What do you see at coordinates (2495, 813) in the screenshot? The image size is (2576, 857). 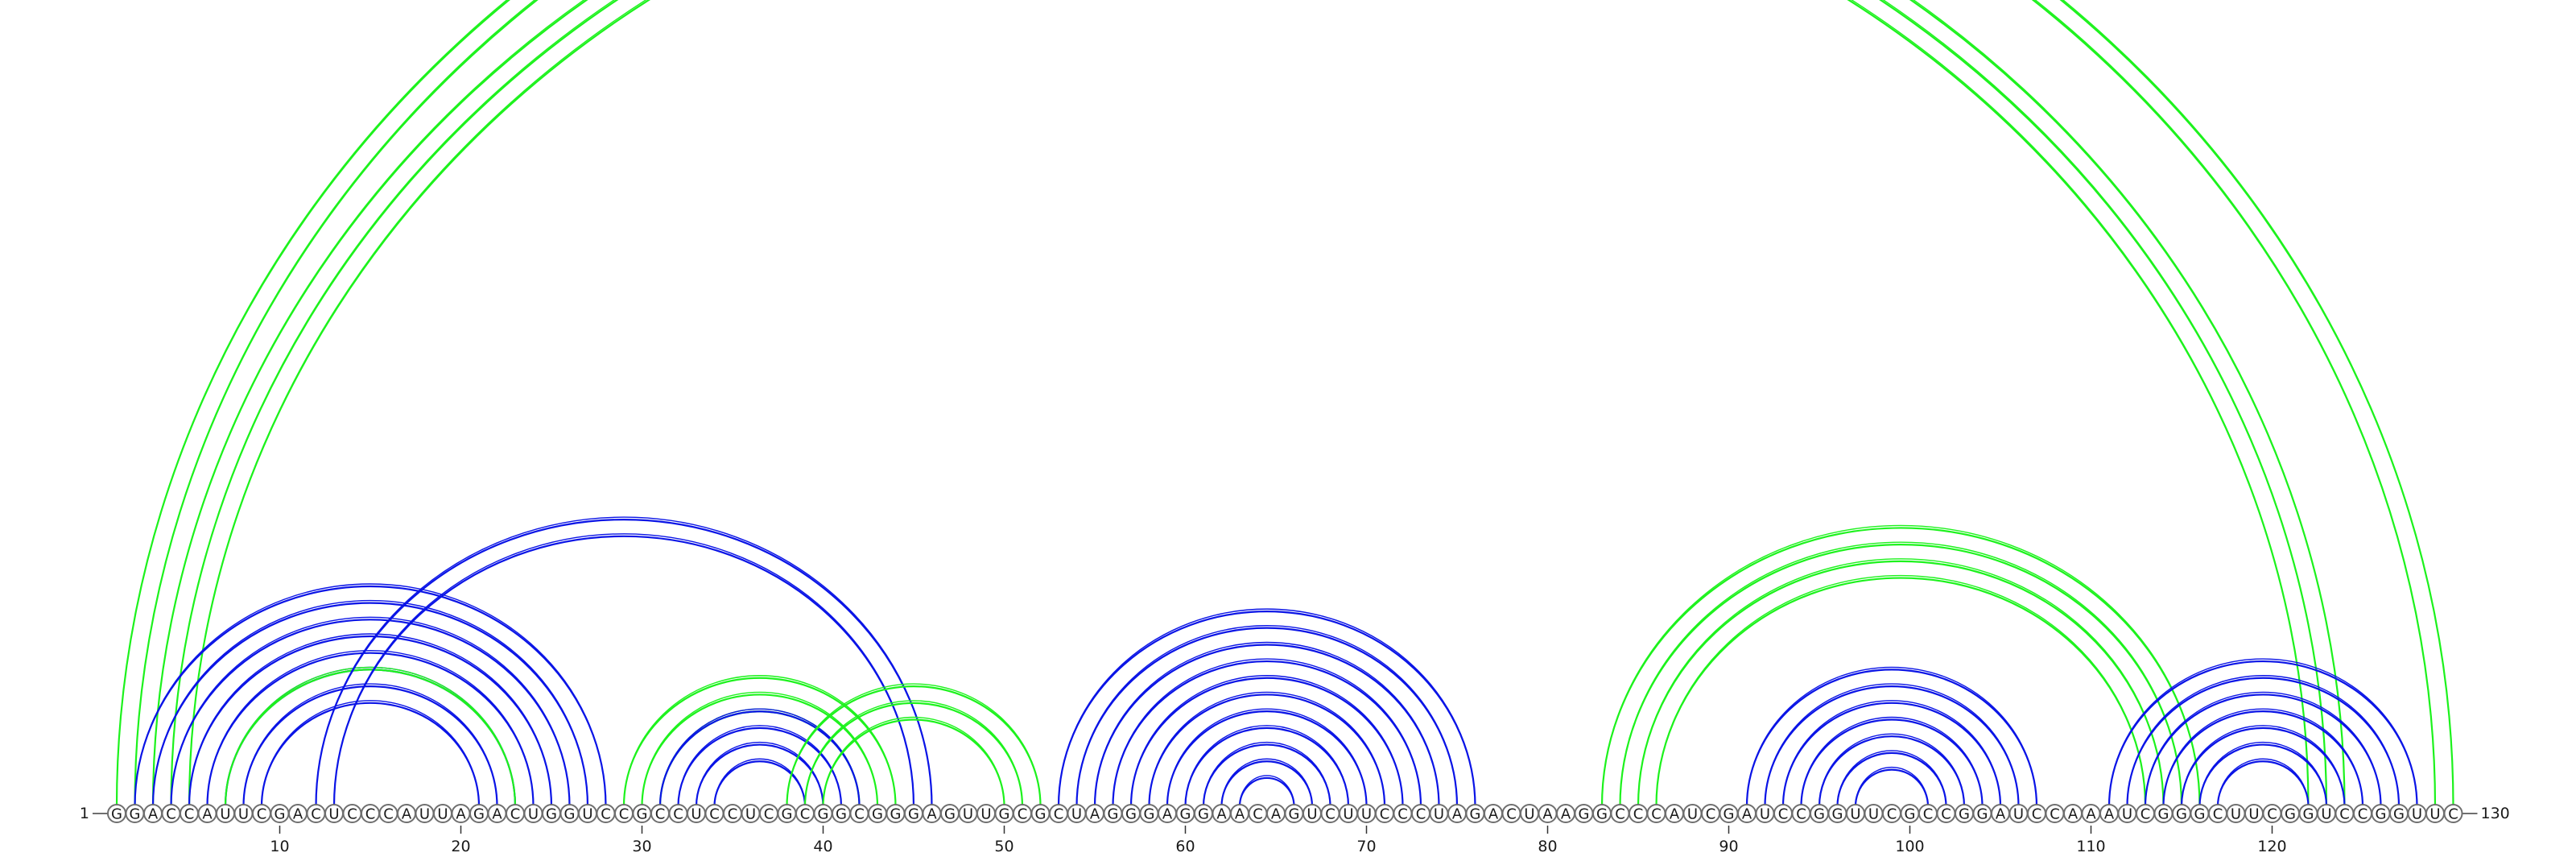 I see `sequence-end-label: 130` at bounding box center [2495, 813].